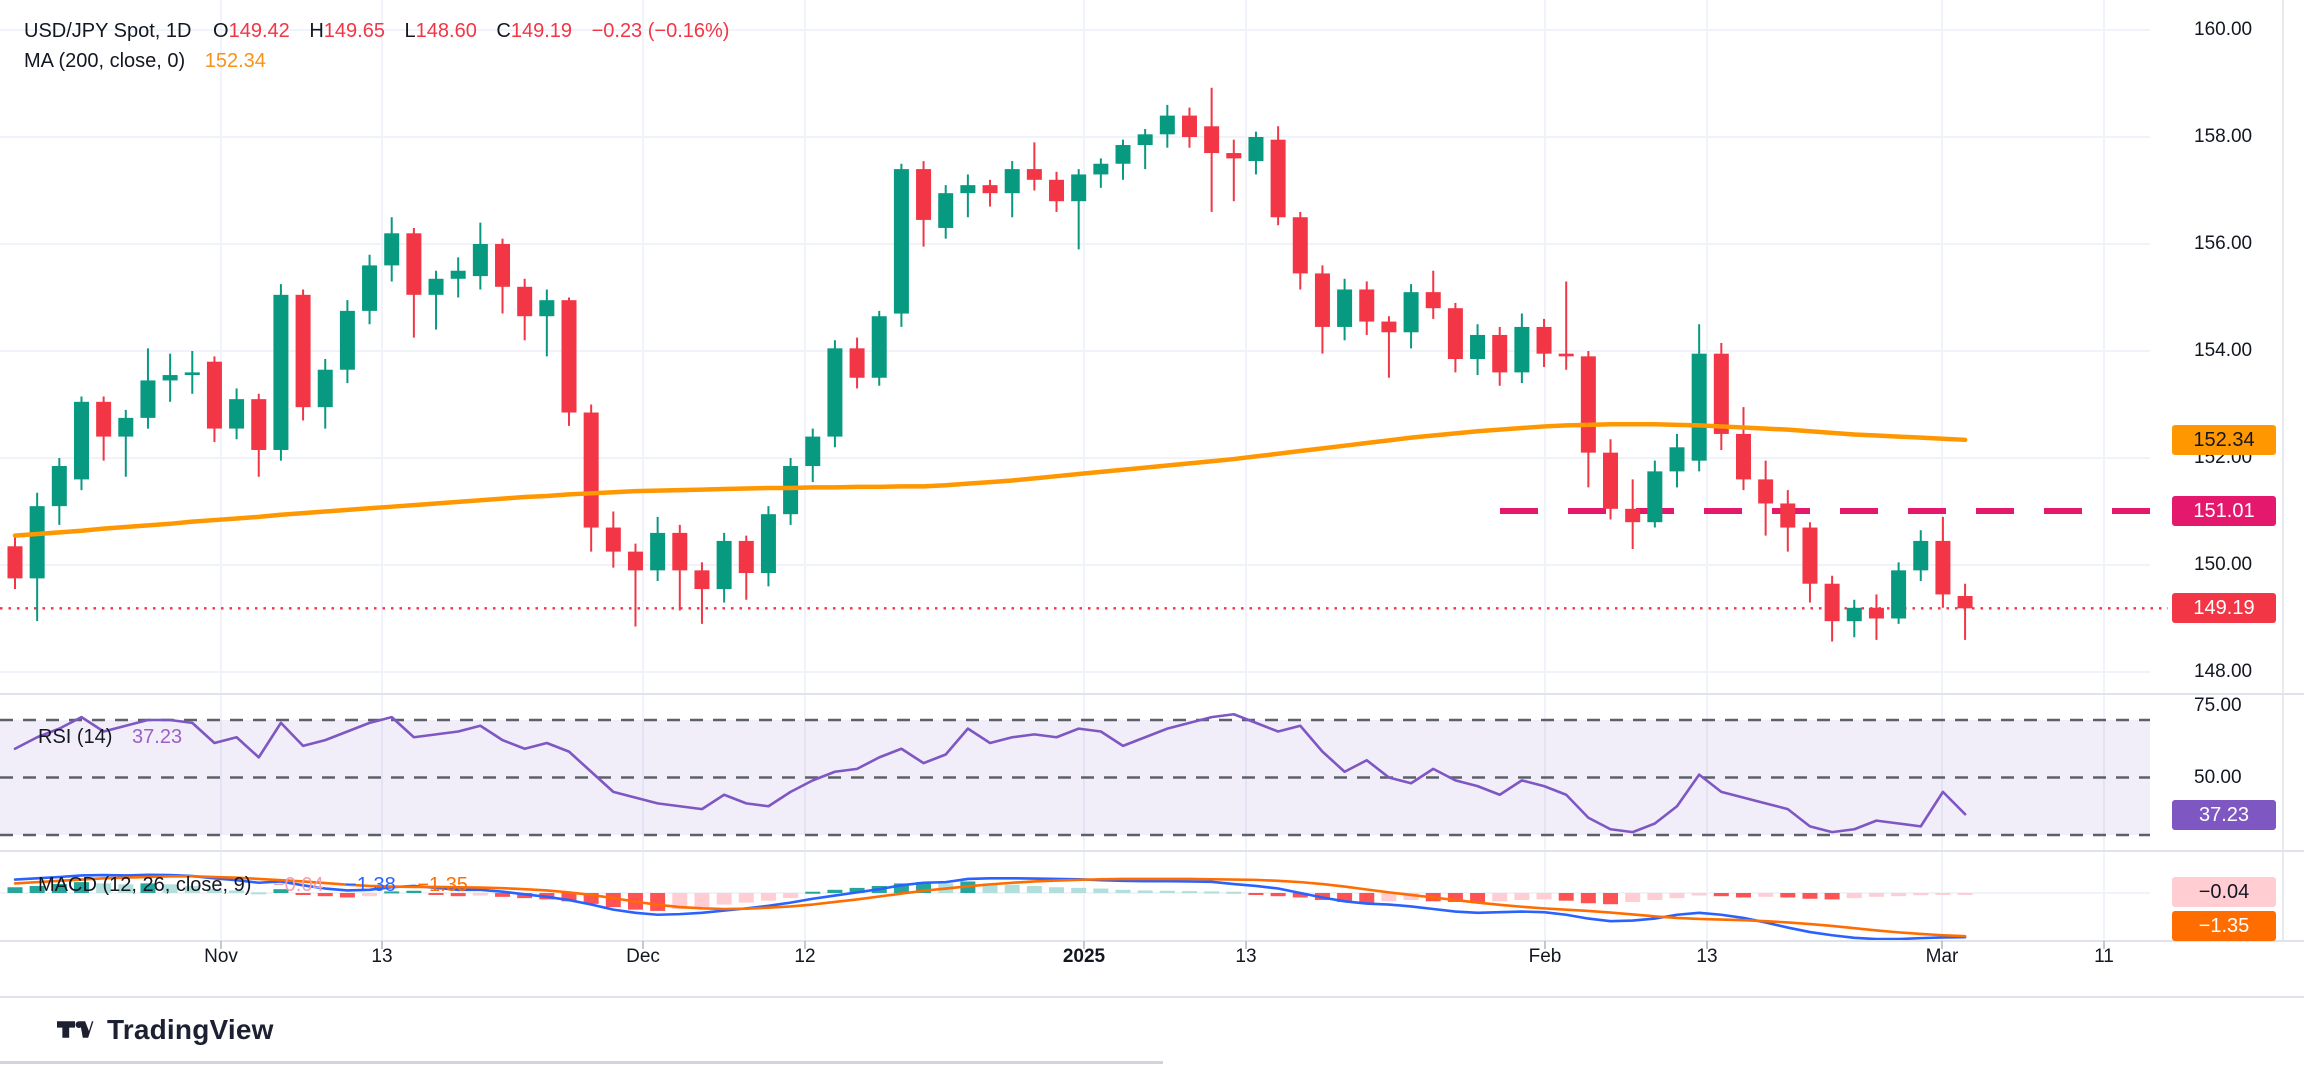 The height and width of the screenshot is (1066, 2304). I want to click on low-value: L148.60, so click(440, 31).